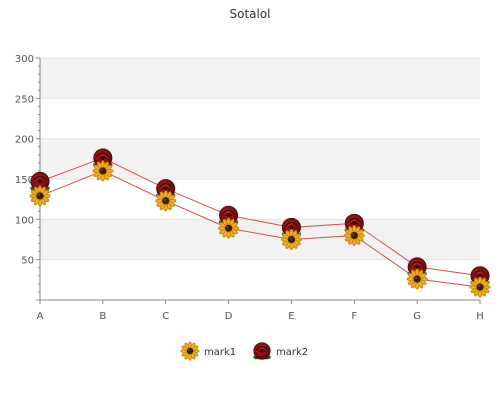 Image resolution: width=500 pixels, height=404 pixels. What do you see at coordinates (260, 311) in the screenshot?
I see `x-axis-ticks: A B C D E F G H` at bounding box center [260, 311].